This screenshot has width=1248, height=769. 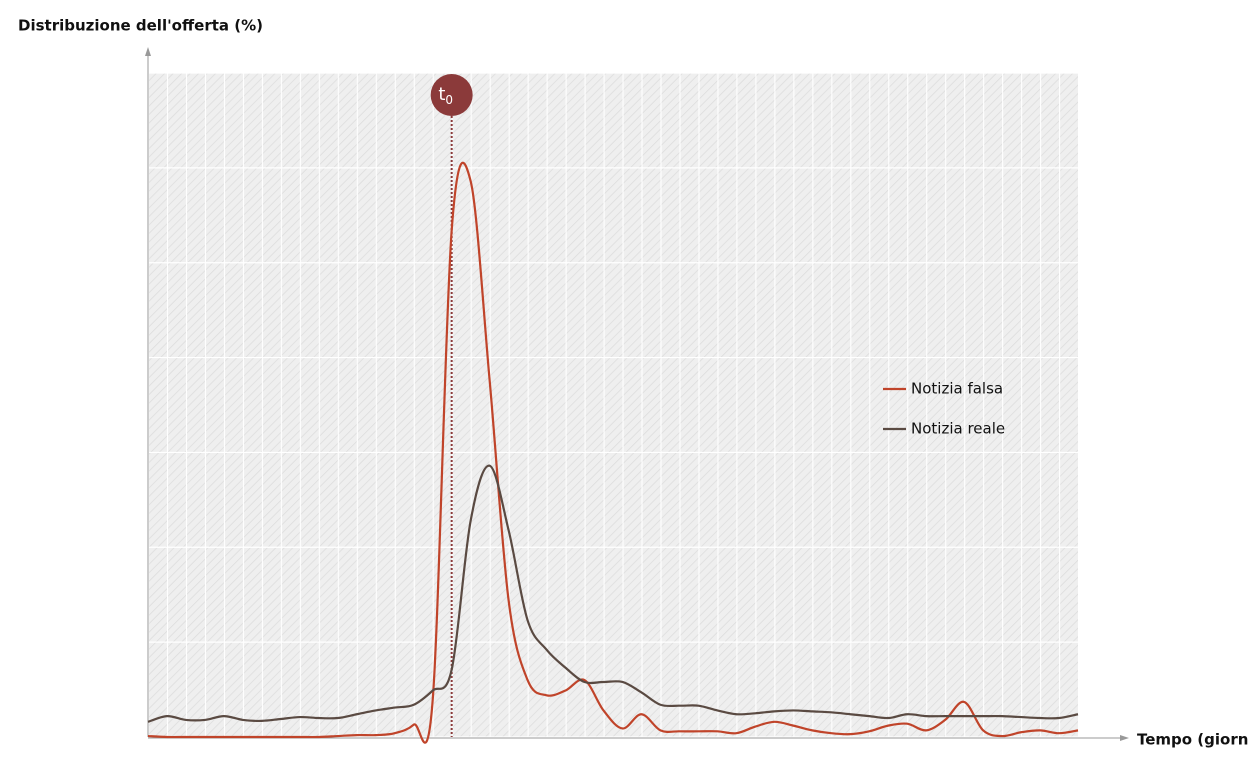 I want to click on x-axis-arrow, so click(x=1124, y=738).